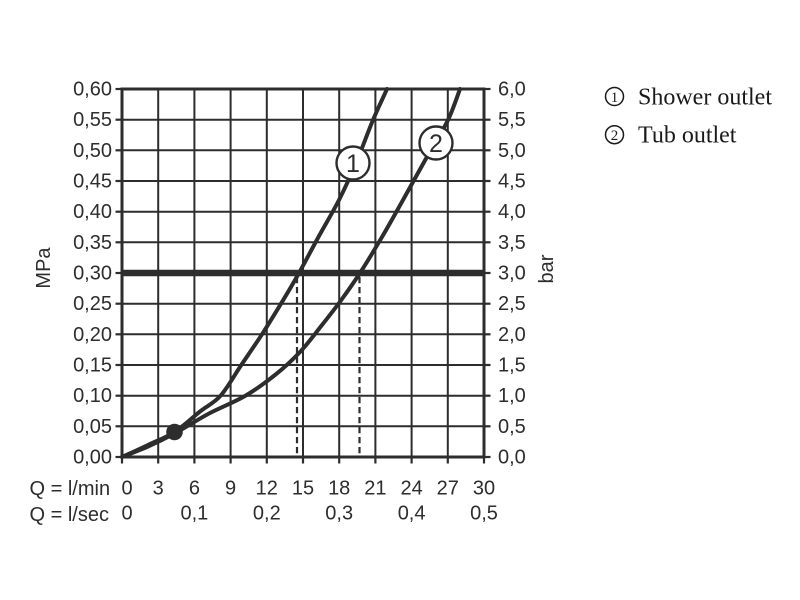  What do you see at coordinates (92, 304) in the screenshot?
I see `svg-text: 0,25` at bounding box center [92, 304].